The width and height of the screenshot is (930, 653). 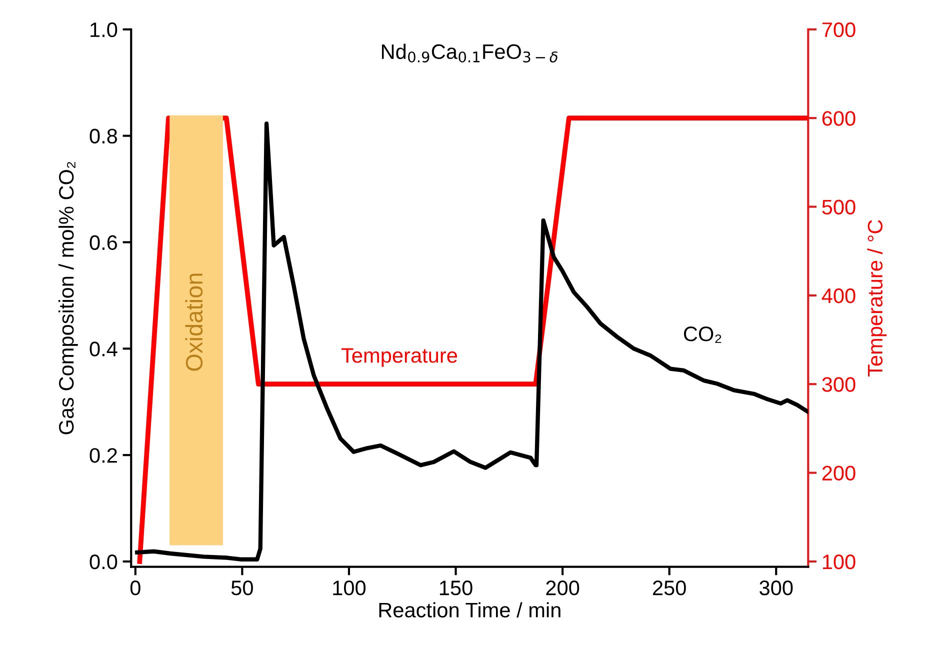 What do you see at coordinates (839, 384) in the screenshot?
I see `y2-tick-label: 300` at bounding box center [839, 384].